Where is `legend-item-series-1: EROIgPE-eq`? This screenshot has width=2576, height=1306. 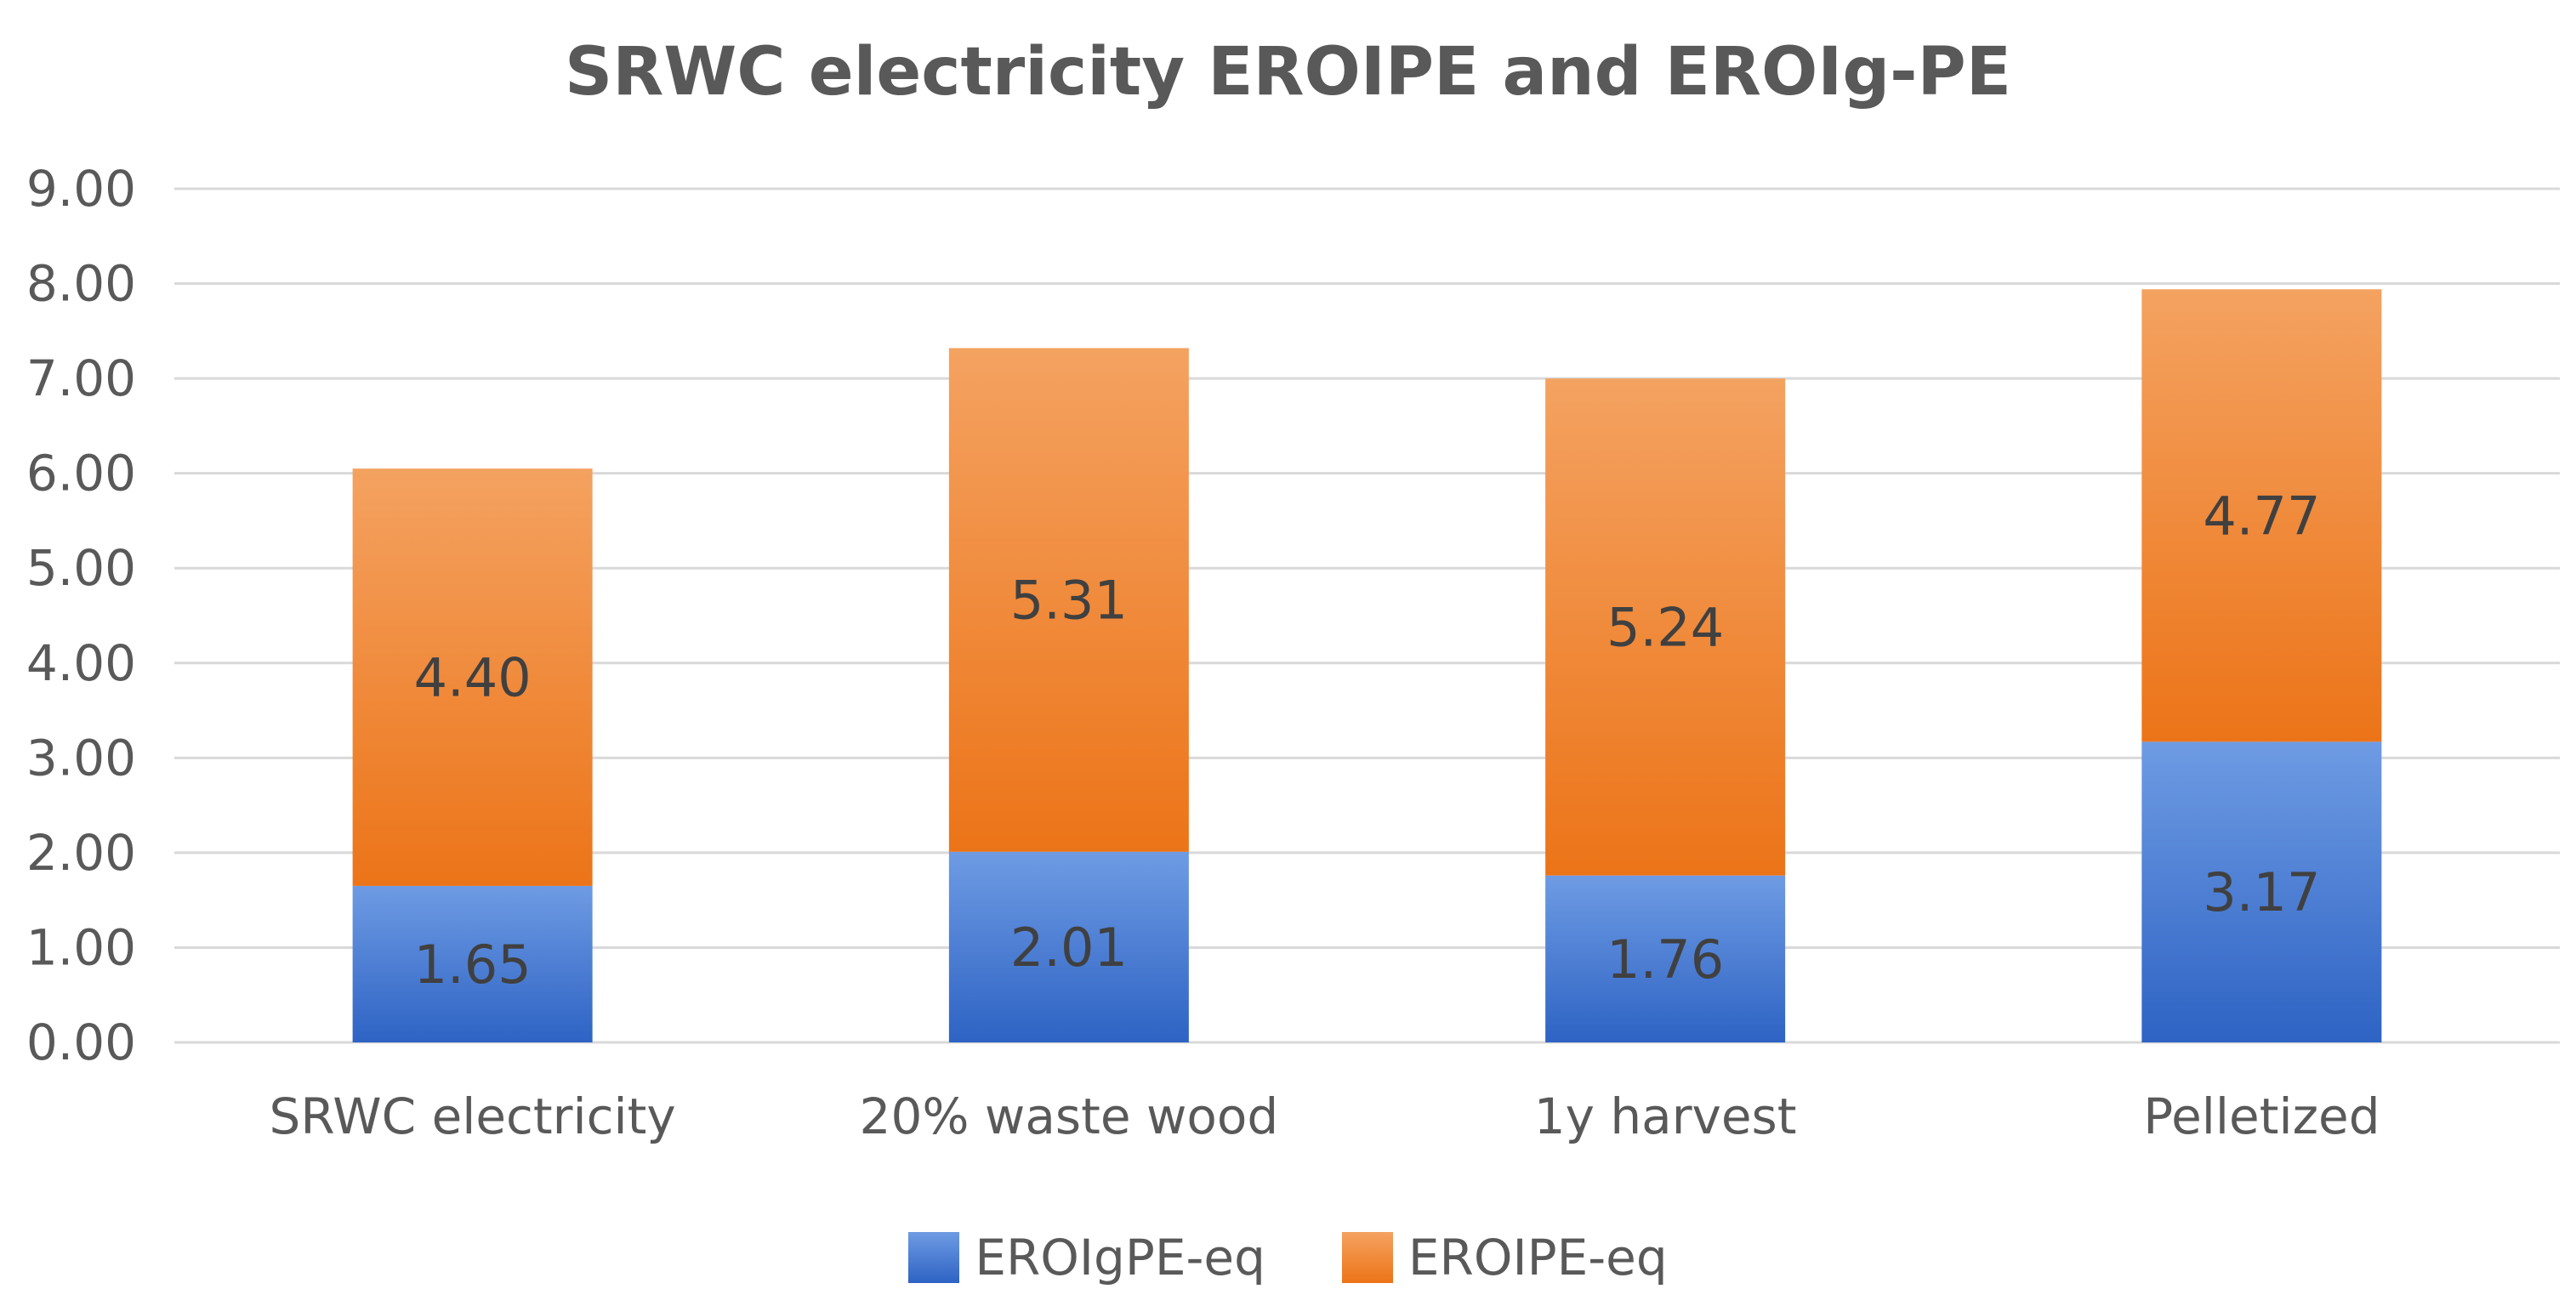
legend-item-series-1: EROIgPE-eq is located at coordinates (1086, 1258).